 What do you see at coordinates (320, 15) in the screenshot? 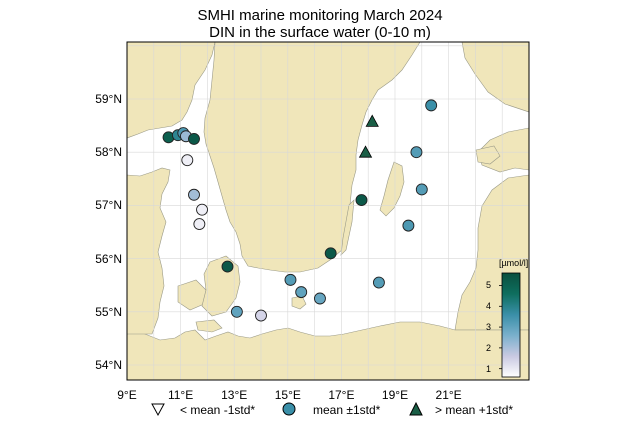
I see `map-title-line1: SMHI marine monitoring March 2024` at bounding box center [320, 15].